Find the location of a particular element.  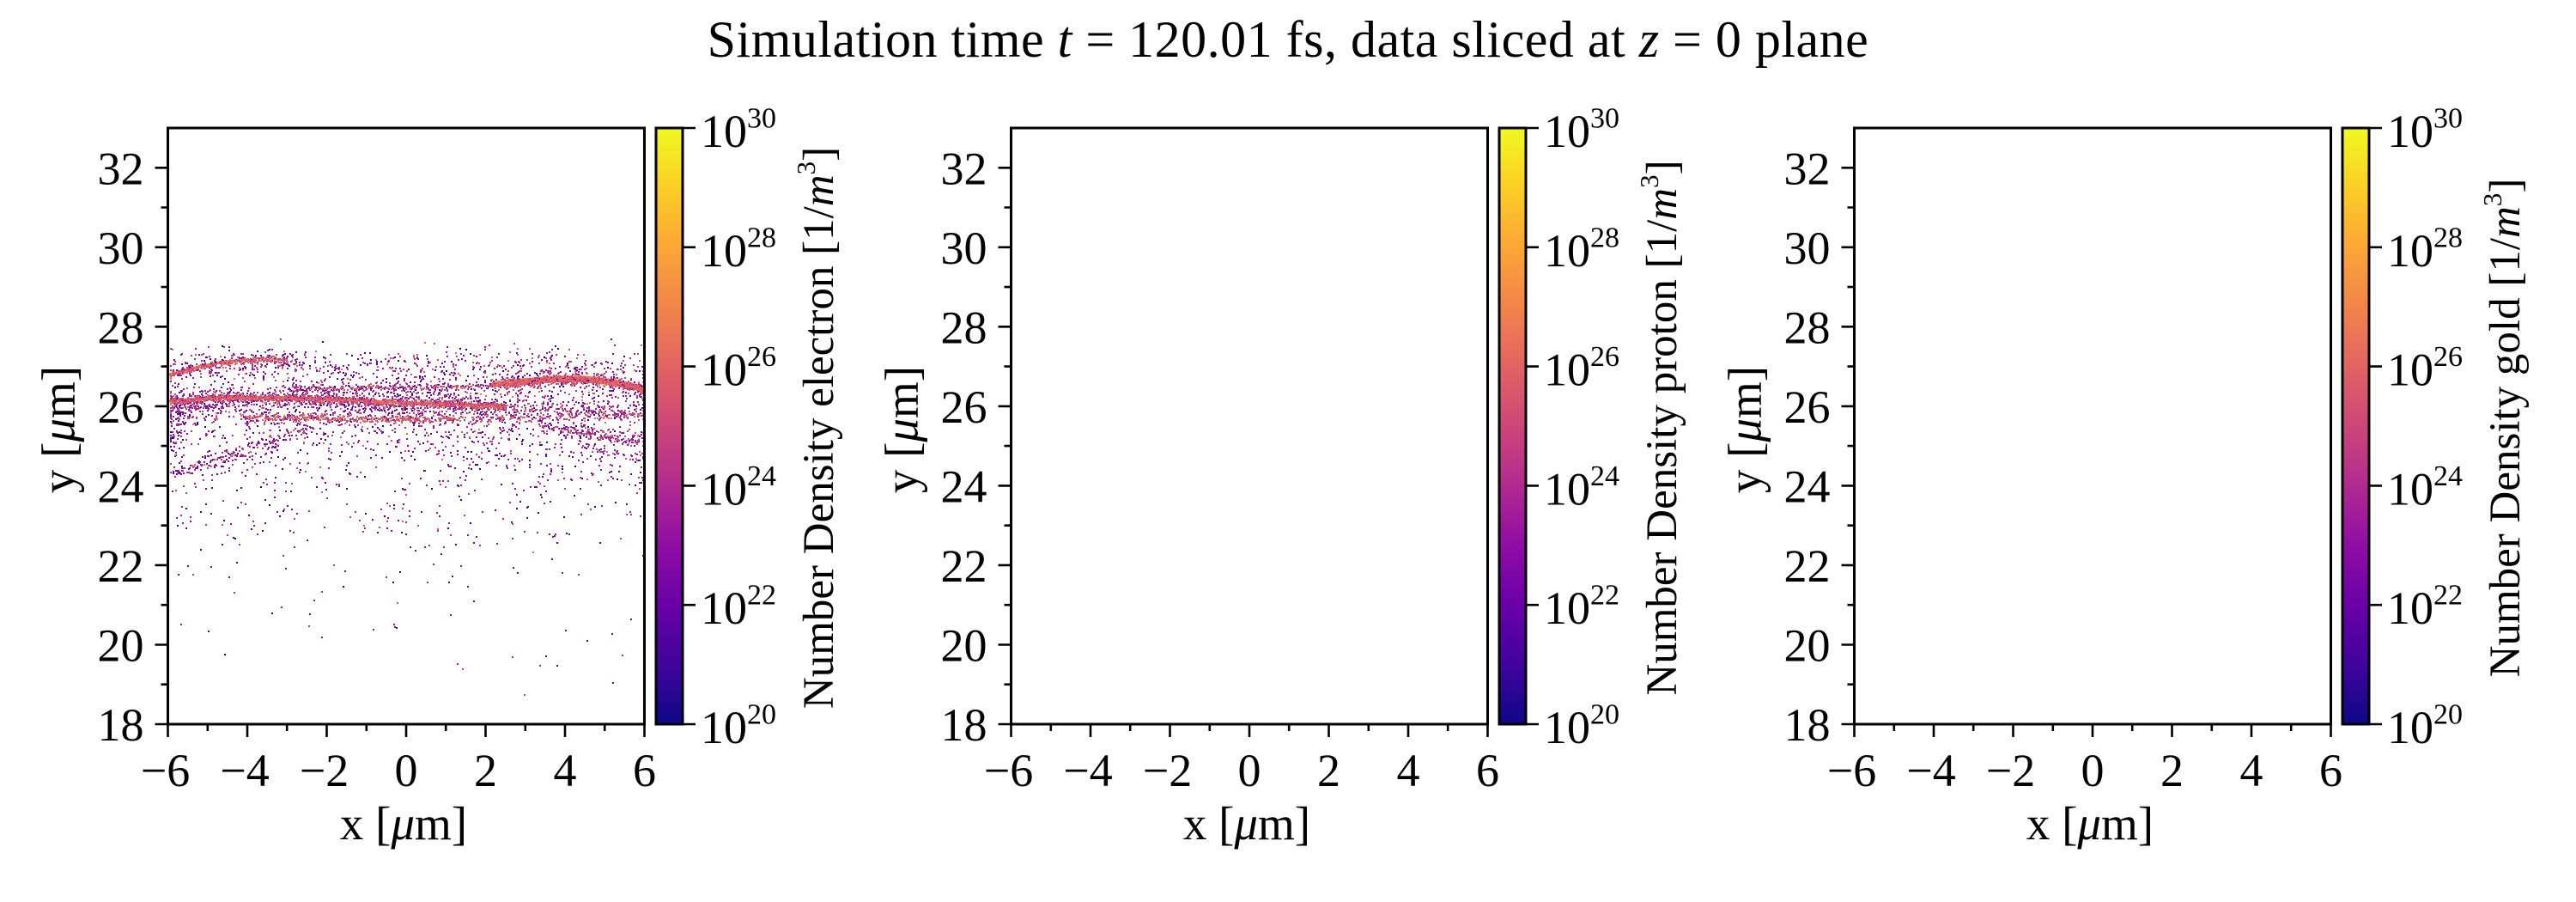

svg-text: Number Density proton [1/m3] is located at coordinates (1660, 427).